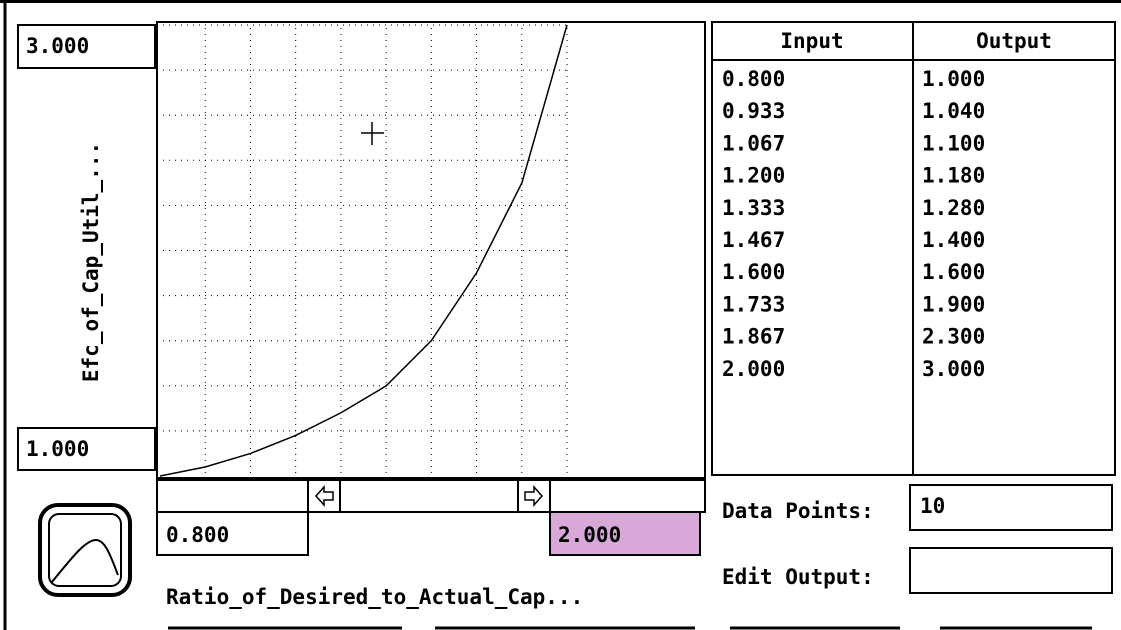 This screenshot has height=630, width=1121. Describe the element at coordinates (753, 79) in the screenshot. I see `table-cell: 0.800` at that location.